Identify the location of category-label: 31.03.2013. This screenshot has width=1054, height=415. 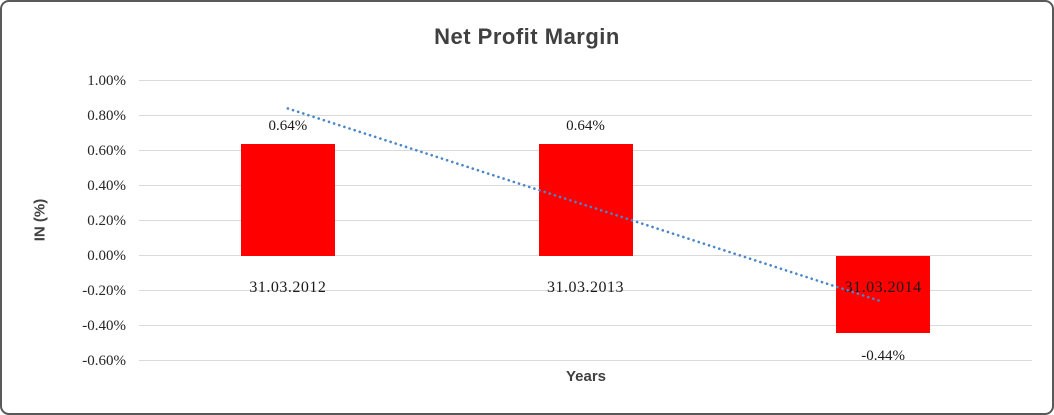
(585, 287).